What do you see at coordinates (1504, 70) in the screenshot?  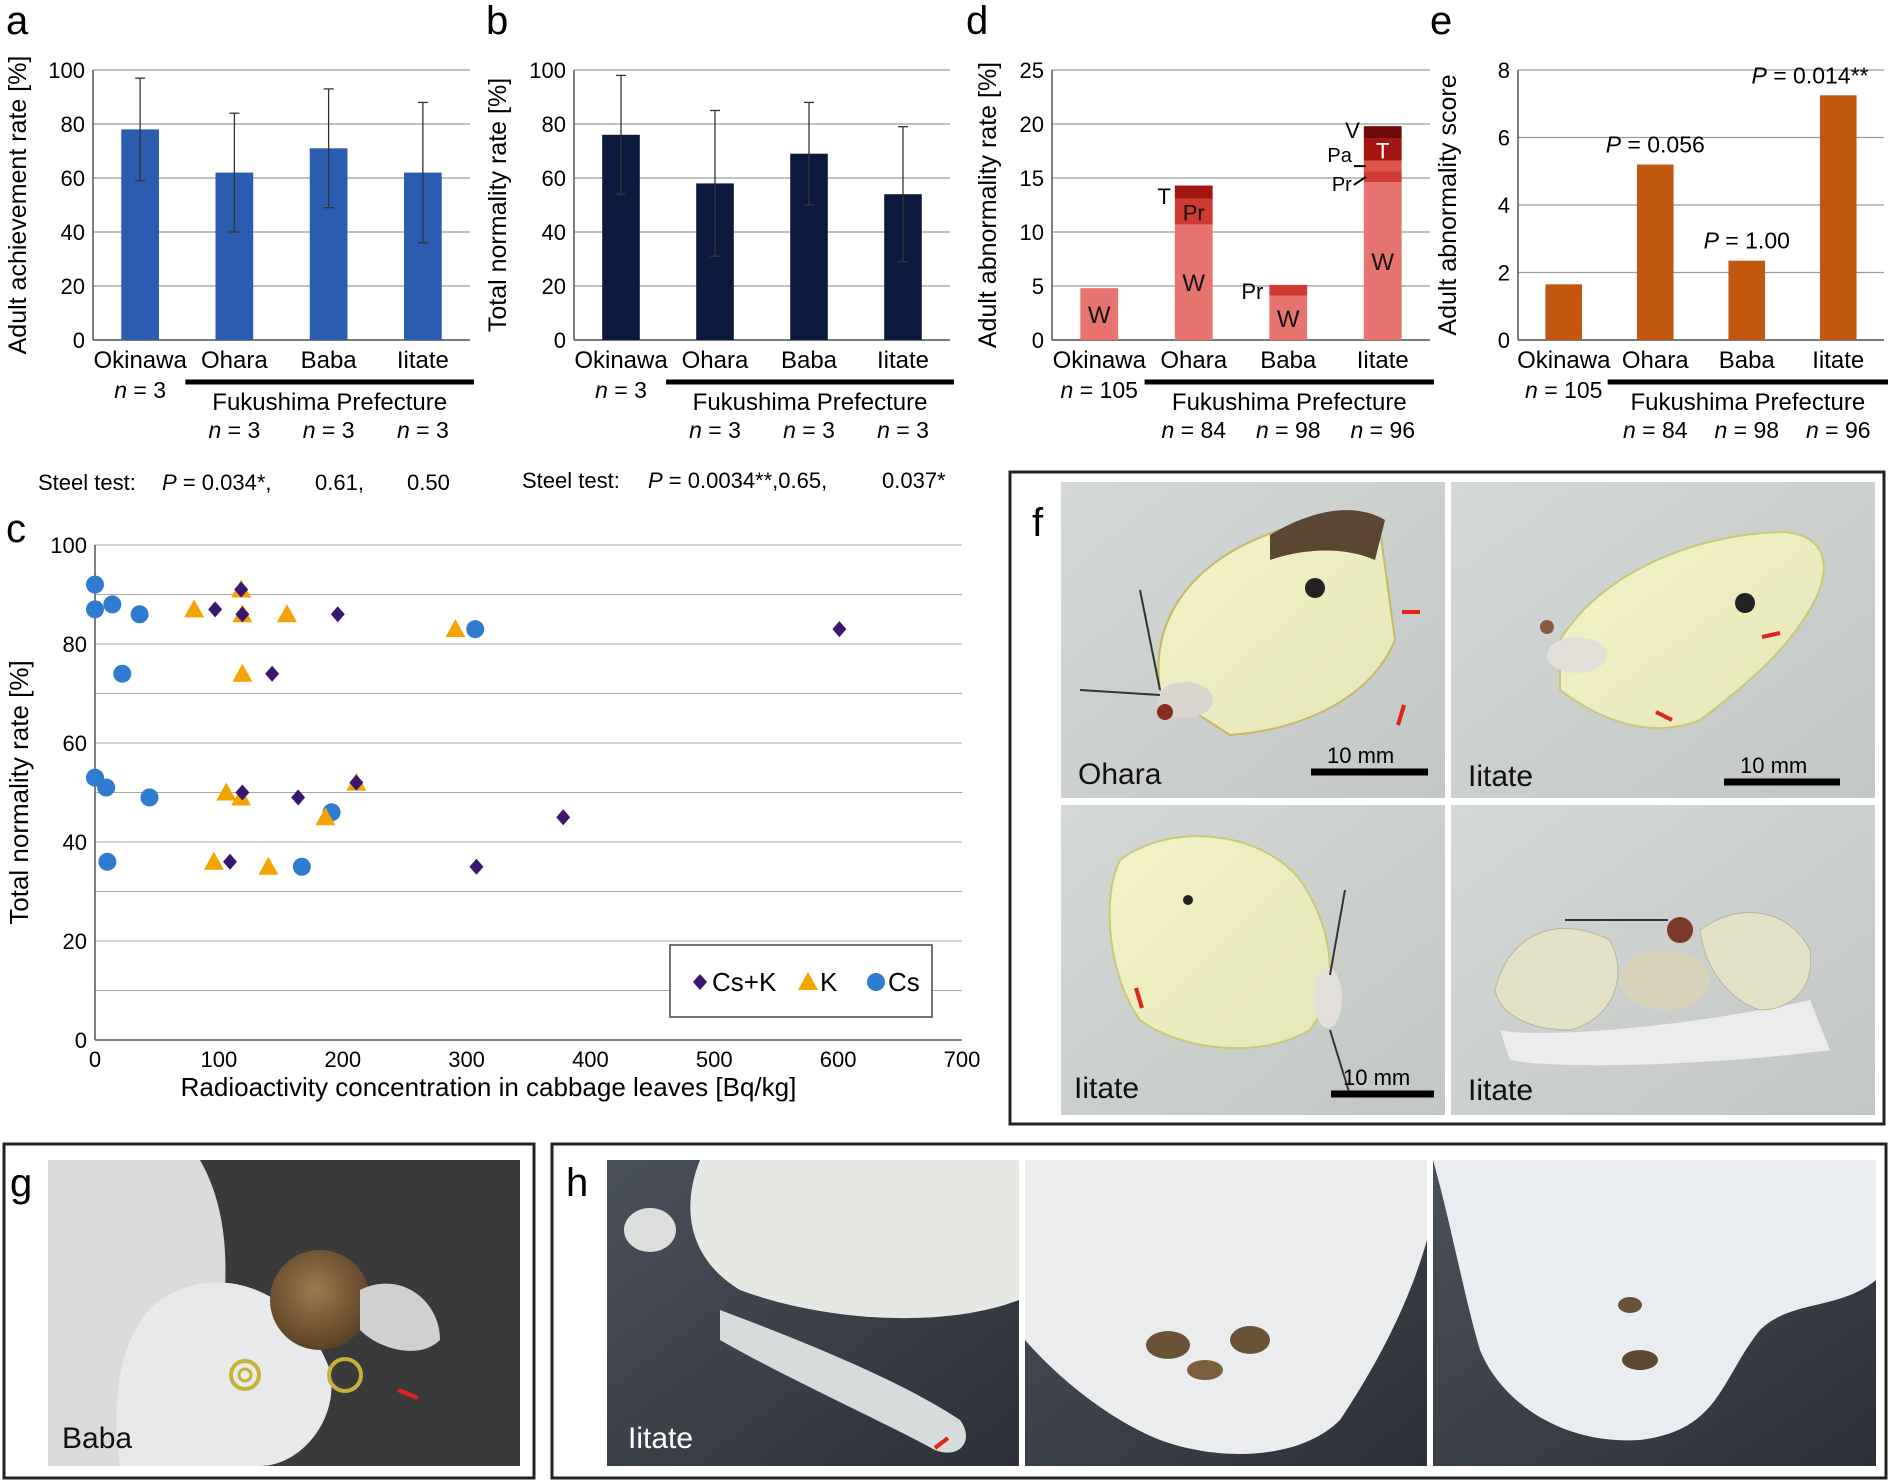 I see `y-tick-label: 8` at bounding box center [1504, 70].